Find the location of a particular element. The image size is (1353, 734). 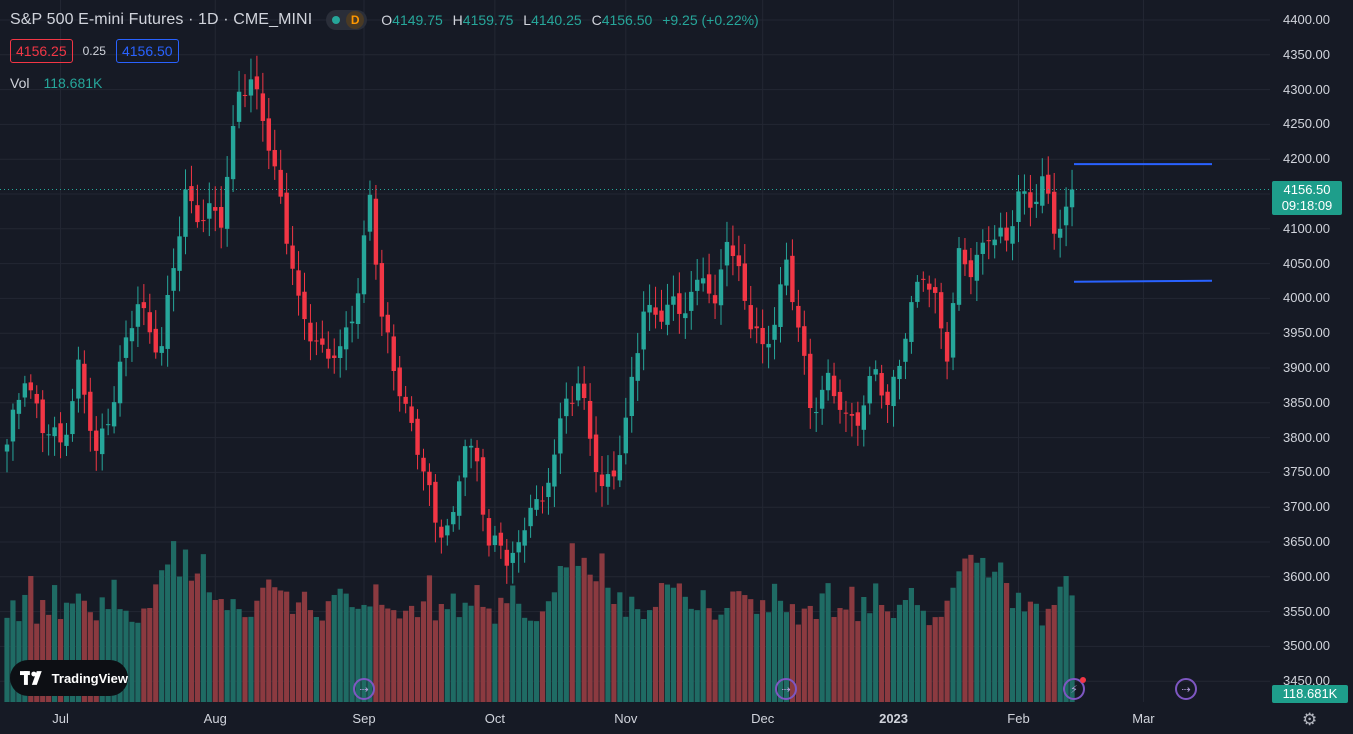

tradingview-logo: TradingView is located at coordinates (69, 678).